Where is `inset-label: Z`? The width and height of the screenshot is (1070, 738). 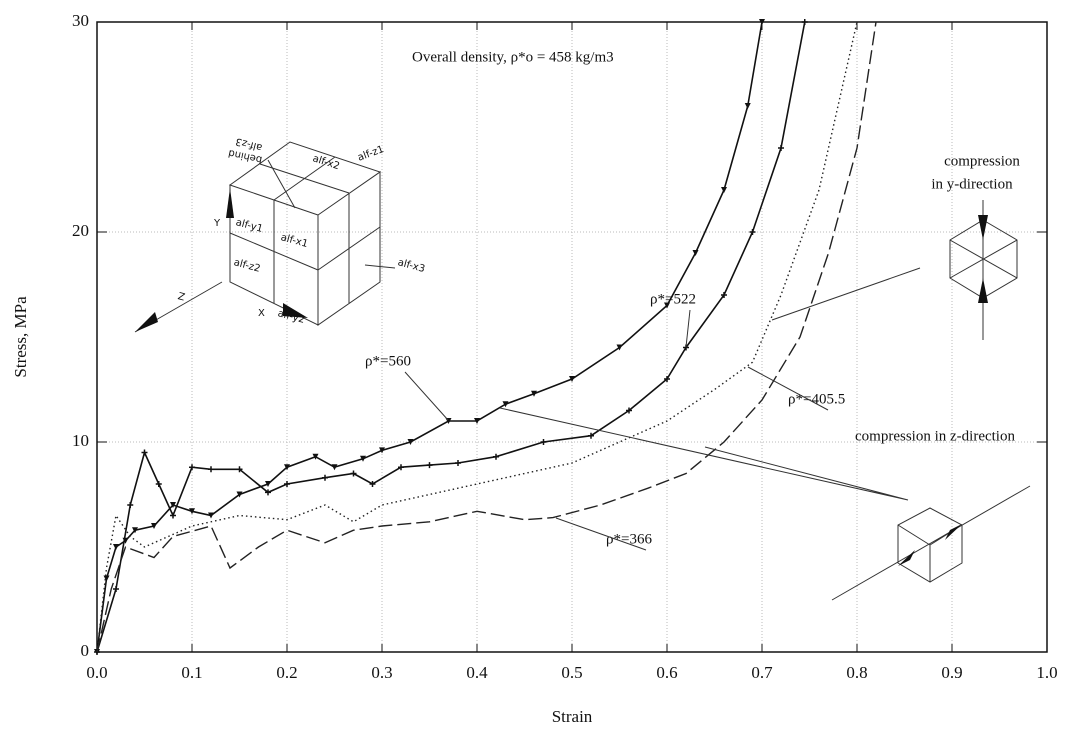 inset-label: Z is located at coordinates (181, 297).